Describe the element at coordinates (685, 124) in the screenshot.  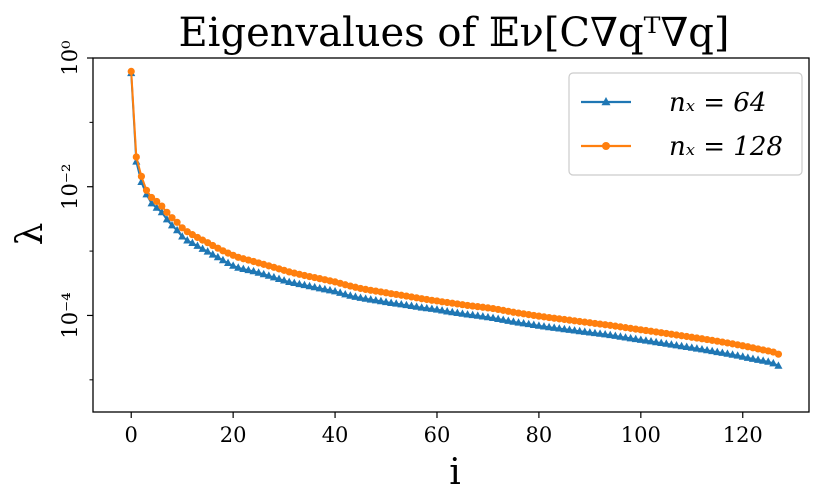
I see `legend: nₓ = 64 nₓ = 128` at that location.